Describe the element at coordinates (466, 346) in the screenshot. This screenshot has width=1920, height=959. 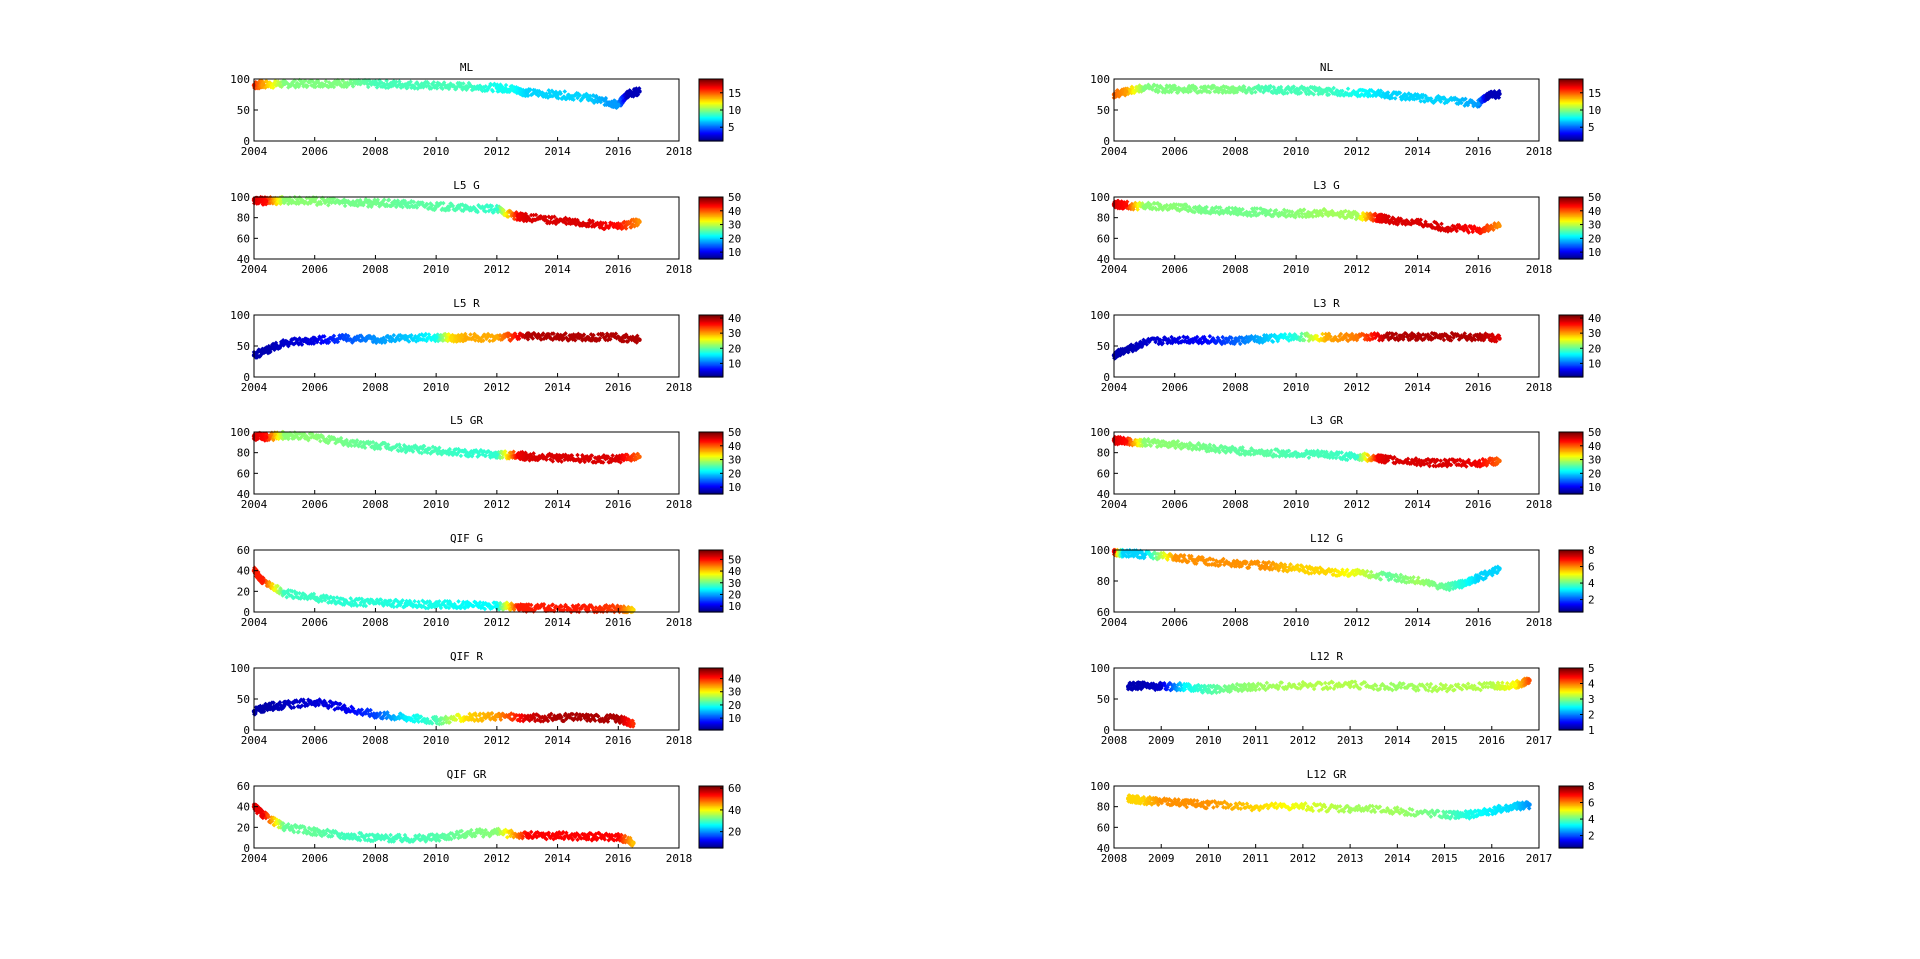
I see `panel-l5r-axes` at that location.